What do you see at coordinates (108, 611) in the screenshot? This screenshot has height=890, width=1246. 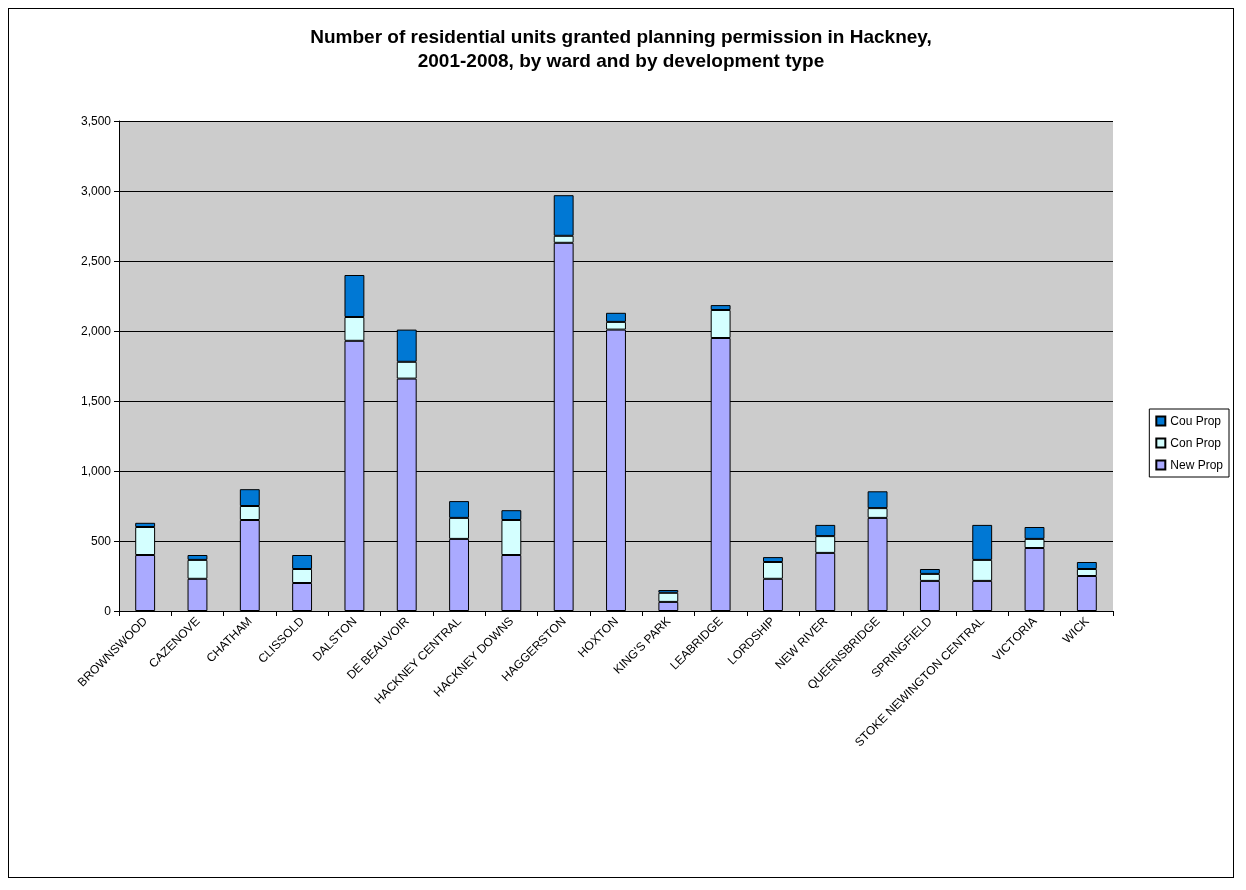 I see `y-tick-label: 0` at bounding box center [108, 611].